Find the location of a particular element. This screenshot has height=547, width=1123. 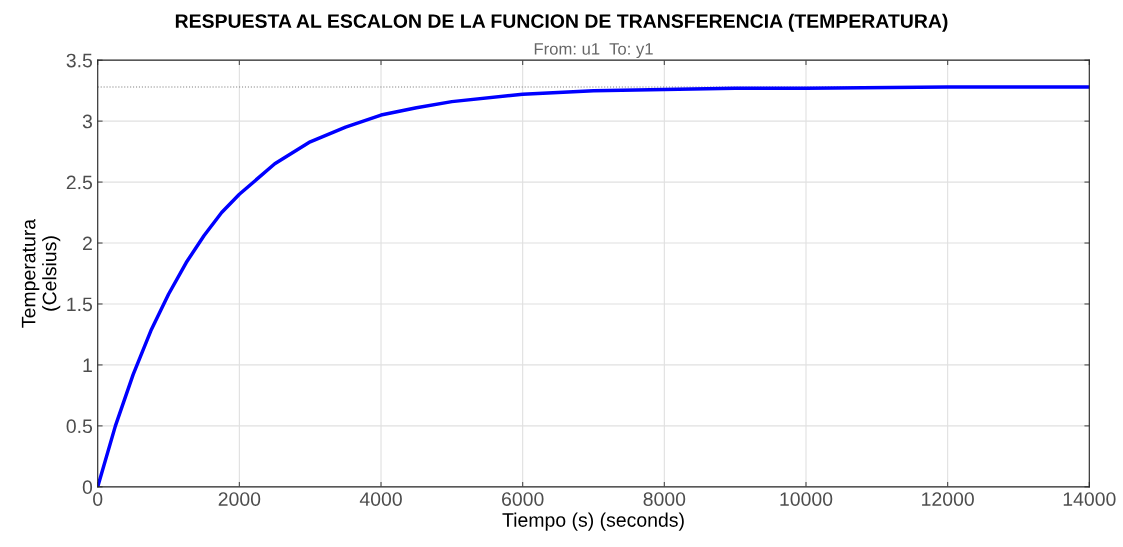

x-tick-label: 2000 is located at coordinates (239, 499).